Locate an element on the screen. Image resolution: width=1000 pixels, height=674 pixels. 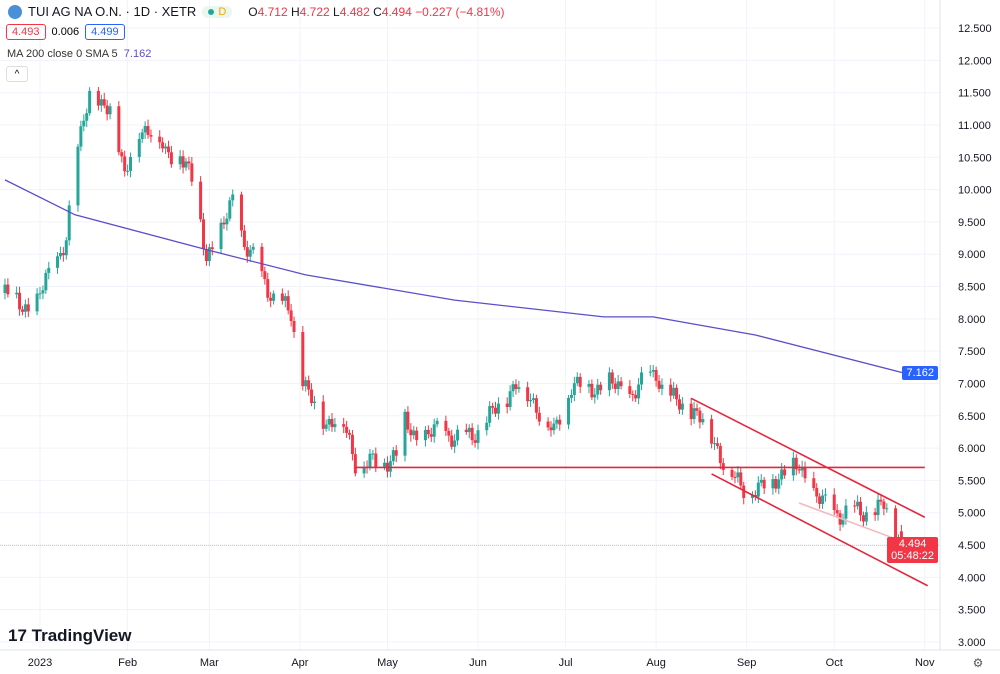
market-status: D is located at coordinates (217, 11).